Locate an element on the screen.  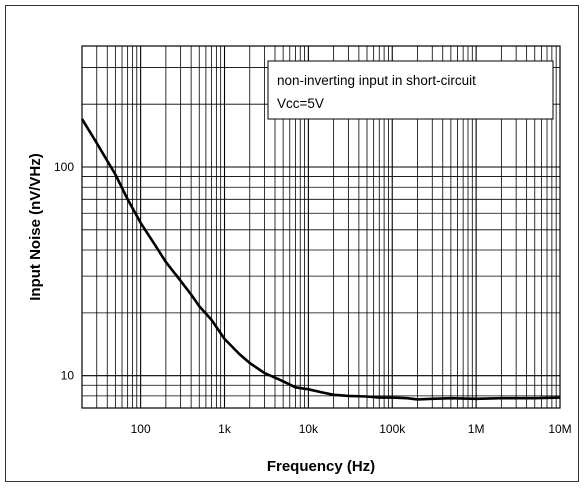
x-axis-title: Frequency (Hz) is located at coordinates (321, 466).